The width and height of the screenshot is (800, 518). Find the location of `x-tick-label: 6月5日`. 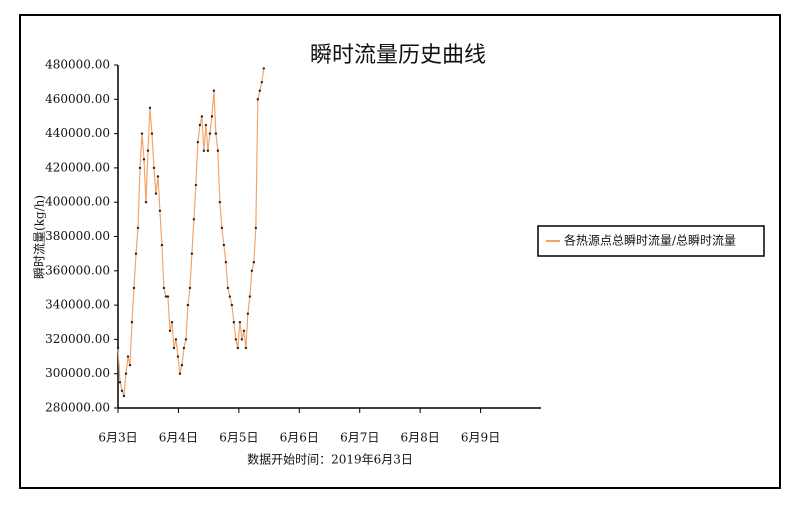

x-tick-label: 6月5日 is located at coordinates (238, 438).